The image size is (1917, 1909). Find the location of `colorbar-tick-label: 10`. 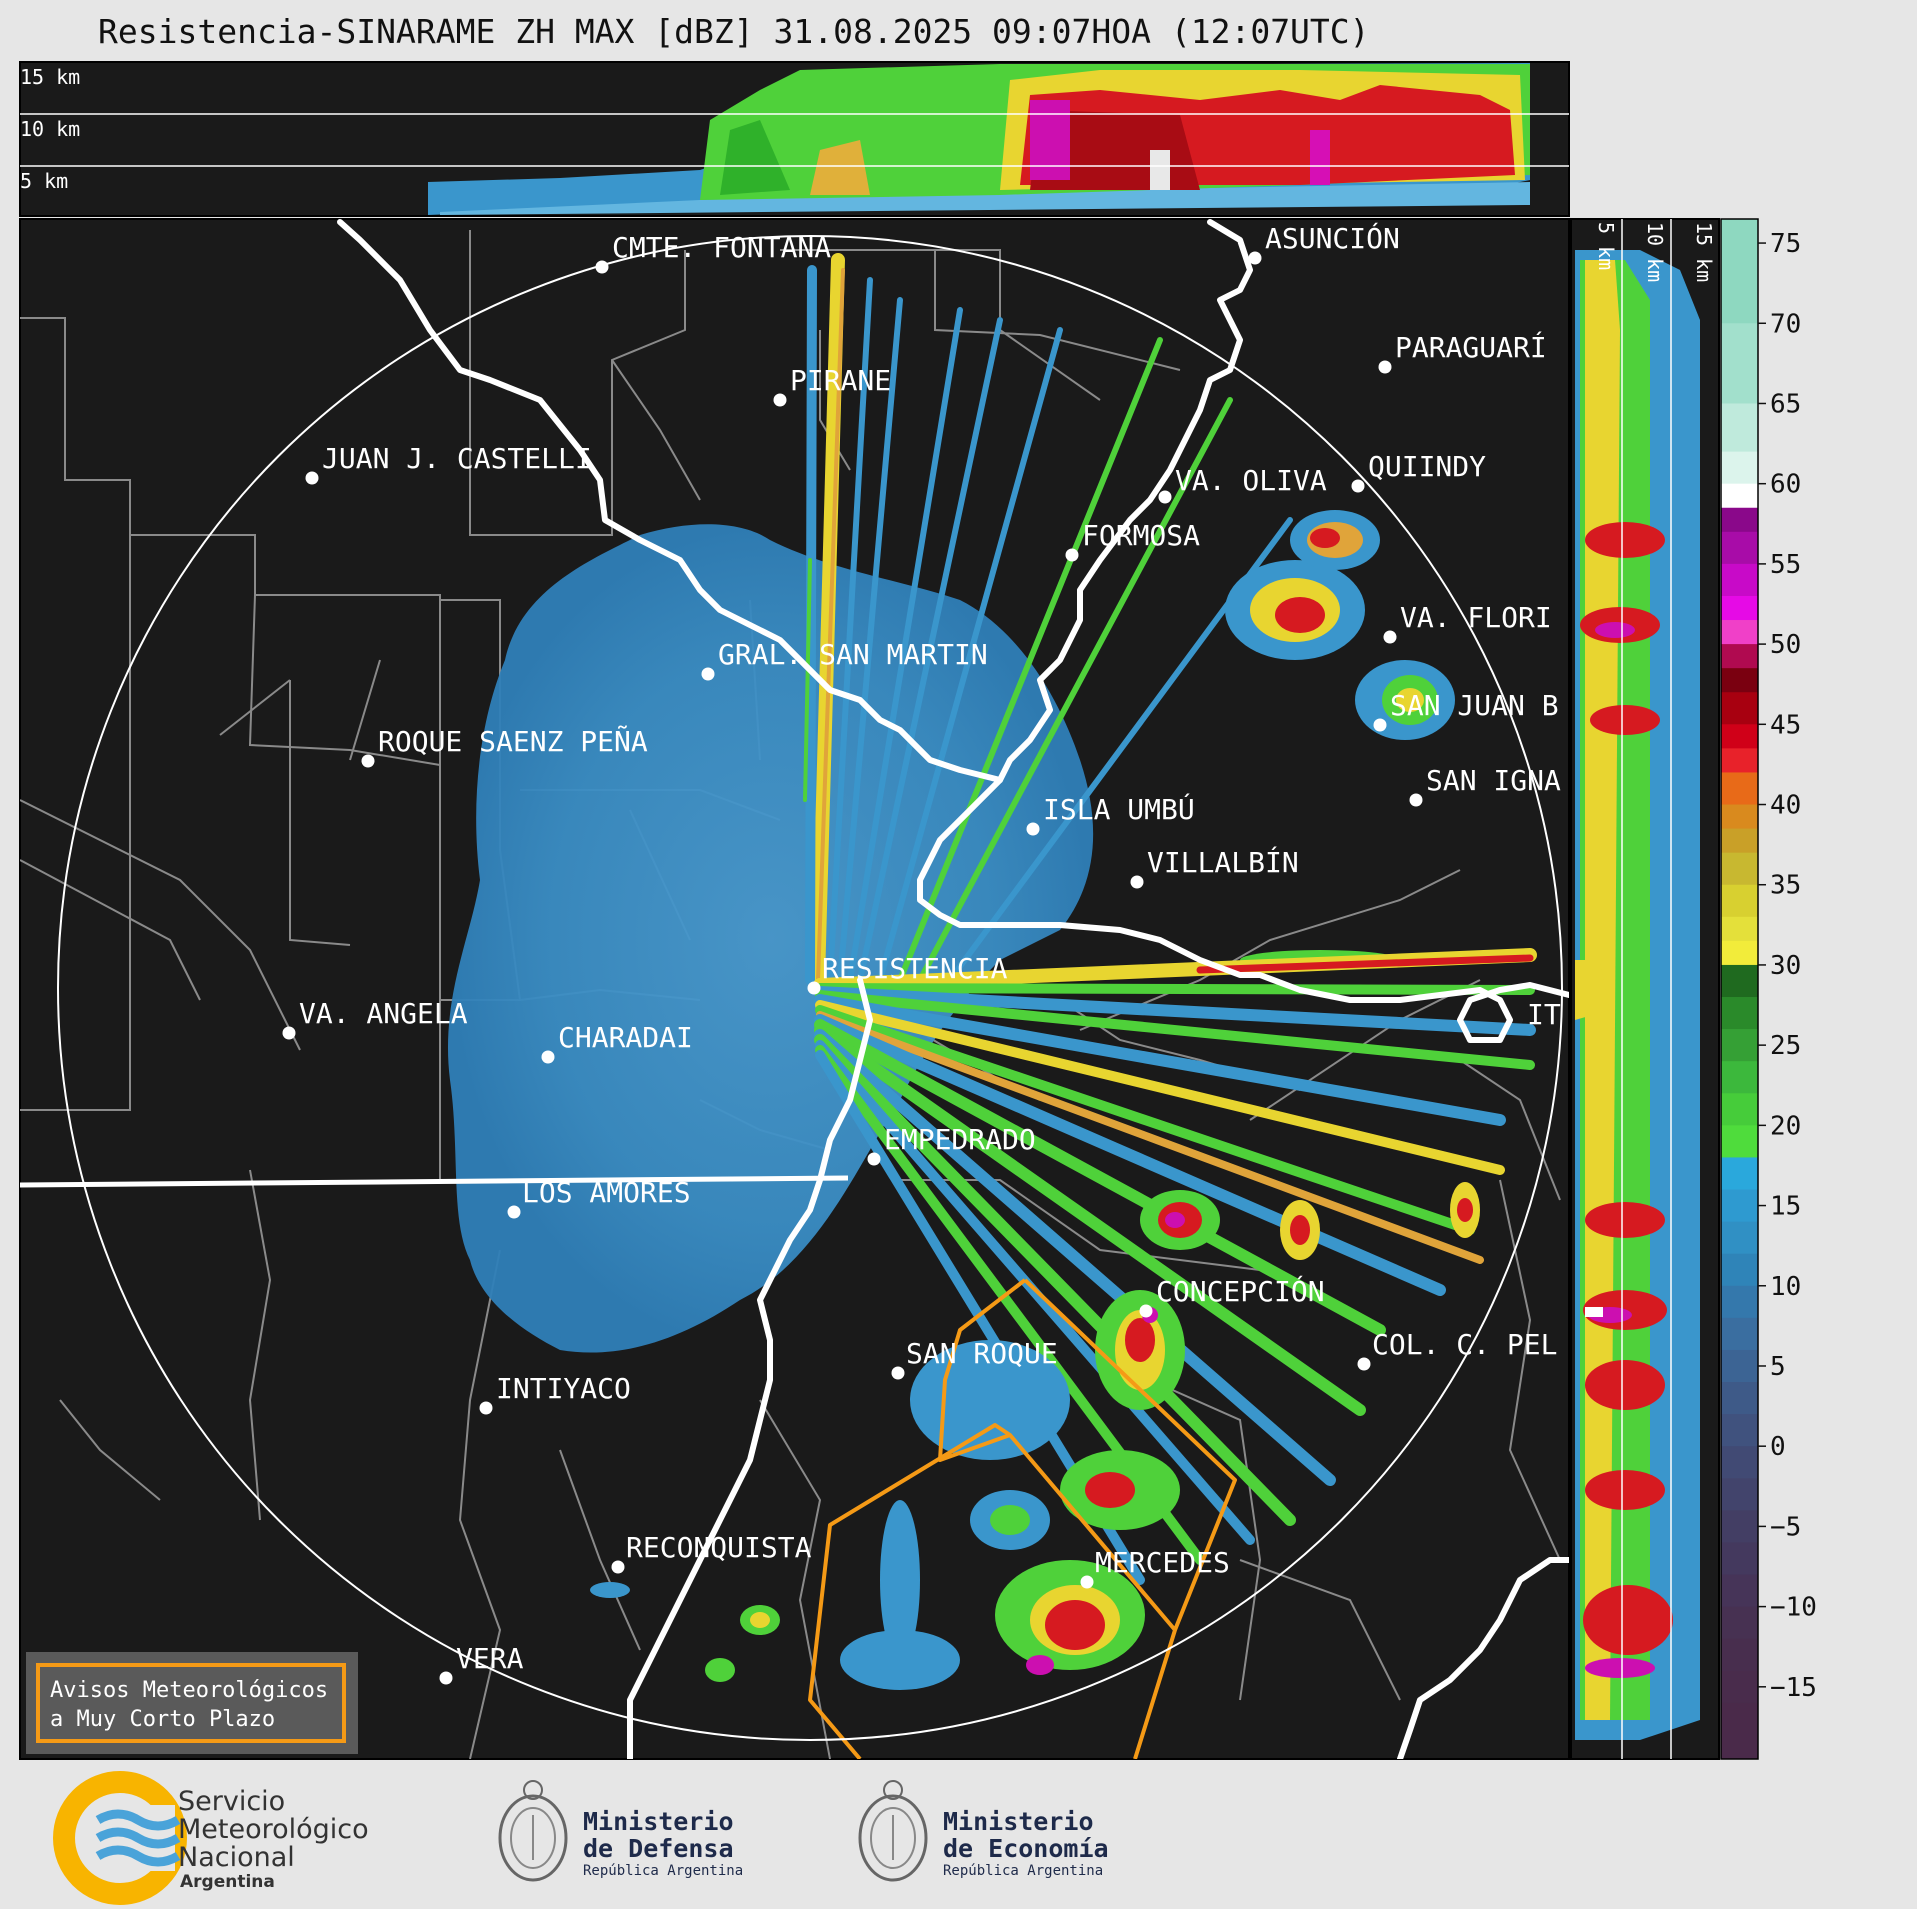

colorbar-tick-label: 10 is located at coordinates (1785, 1287).